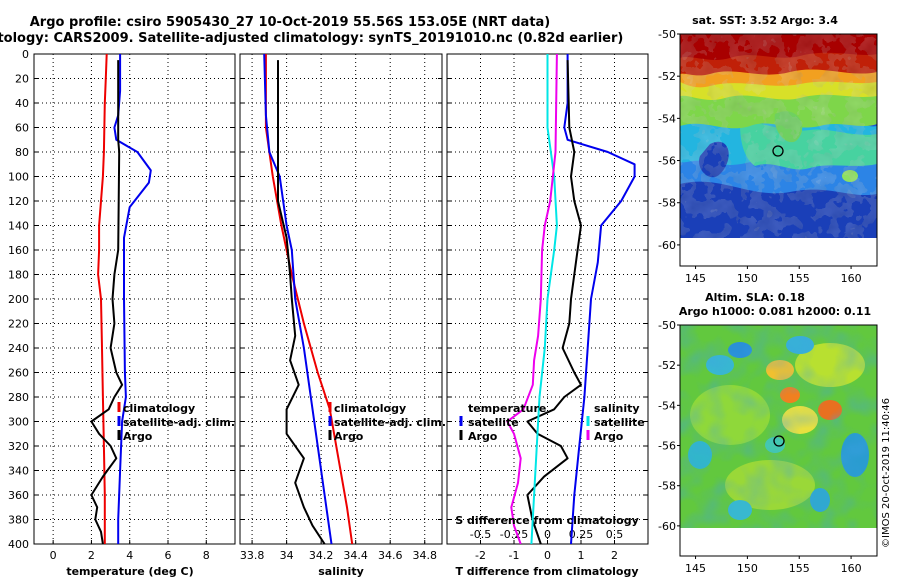 This screenshot has height=580, width=900. I want to click on difference-legend-temperature: temperature satellite Argo, so click(502, 422).